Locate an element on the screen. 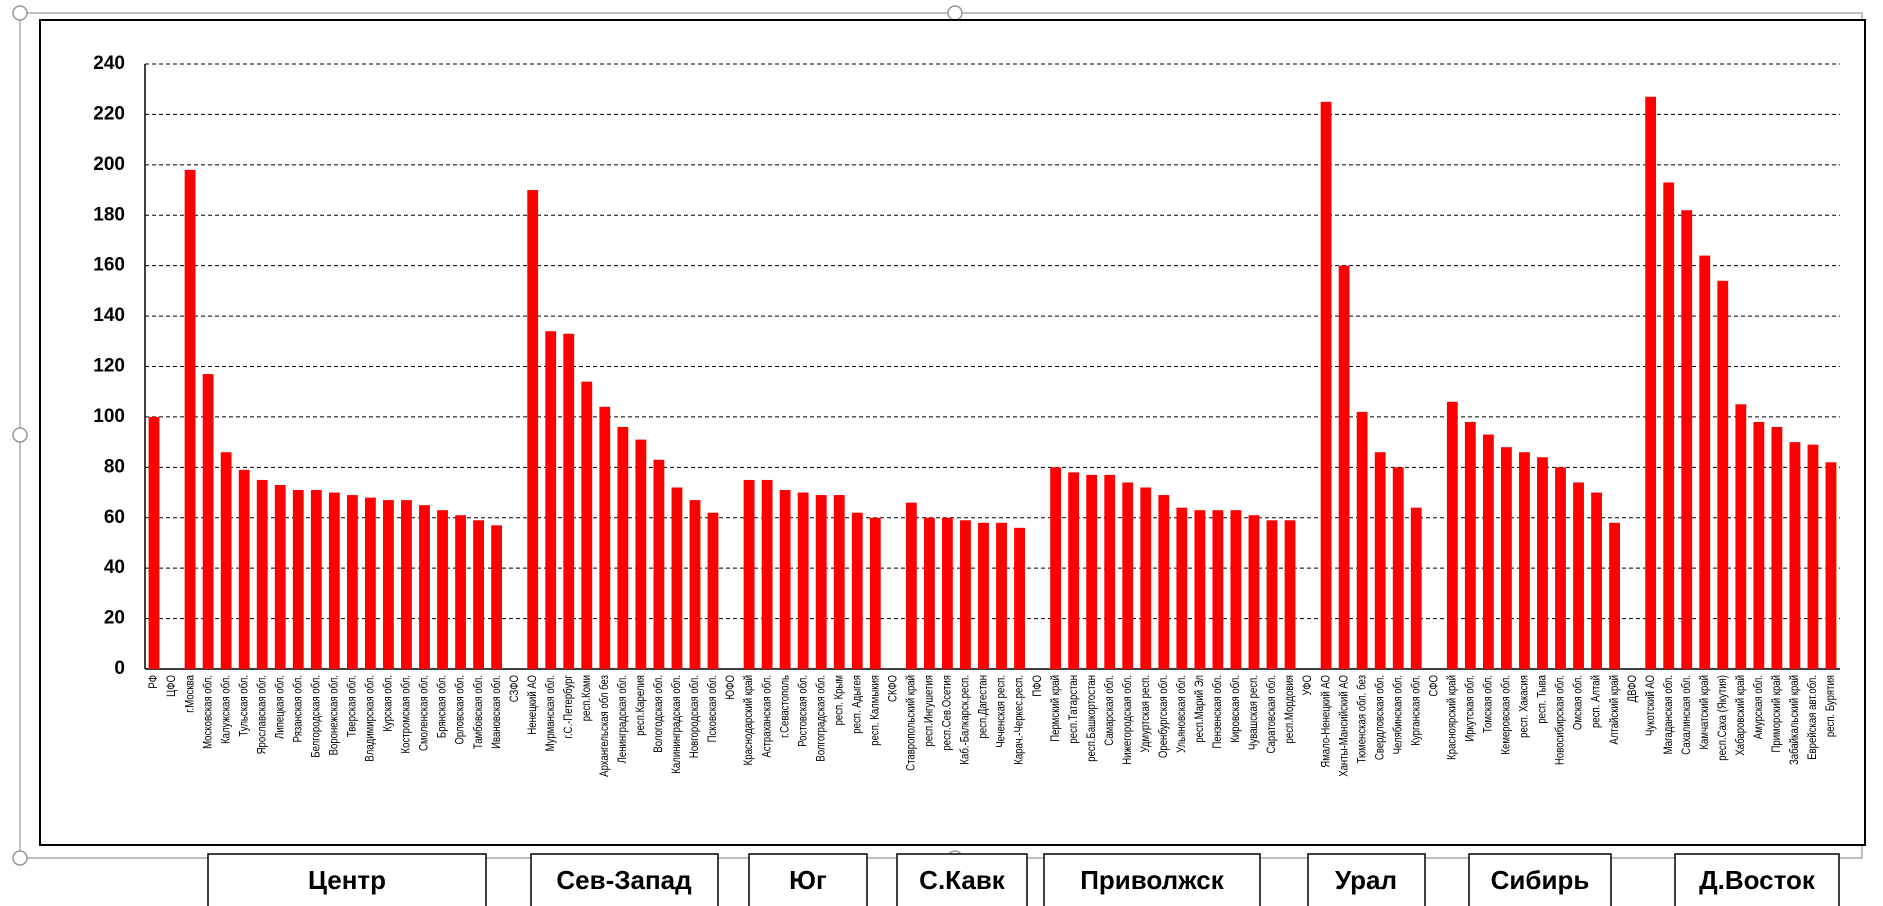 The height and width of the screenshot is (906, 1883). x-tick-label: респ. Тыва is located at coordinates (1542, 699).